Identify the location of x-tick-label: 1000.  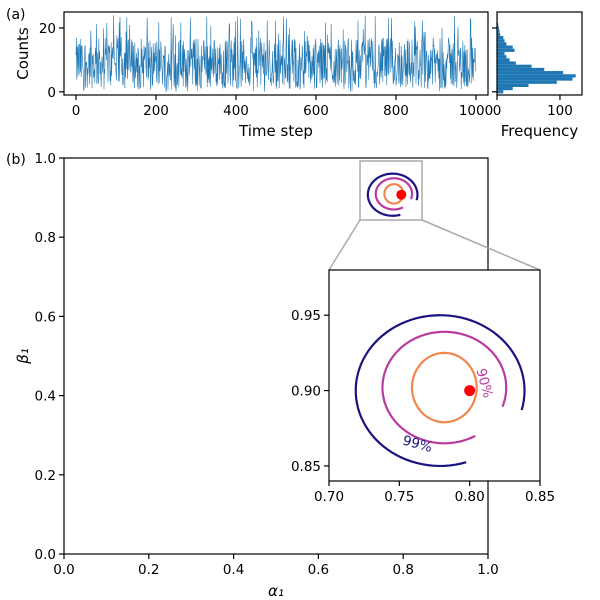
(476, 111).